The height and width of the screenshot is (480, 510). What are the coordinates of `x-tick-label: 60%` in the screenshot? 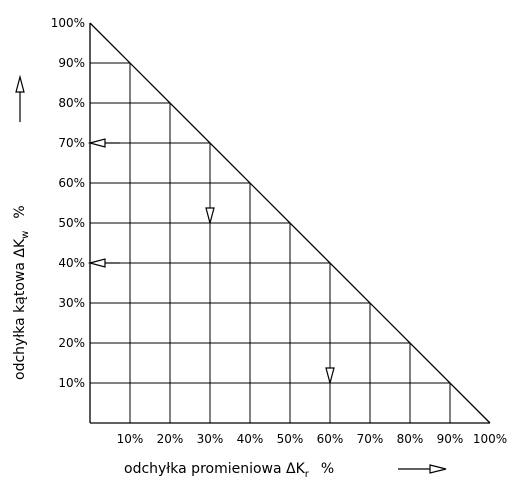 It's located at (330, 439).